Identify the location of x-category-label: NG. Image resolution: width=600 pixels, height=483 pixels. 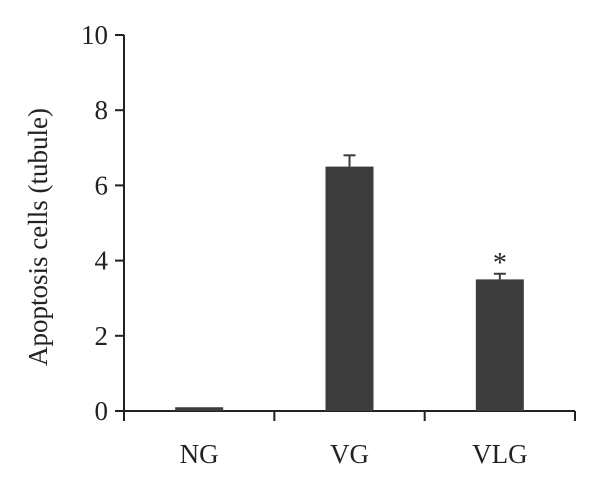
(199, 454).